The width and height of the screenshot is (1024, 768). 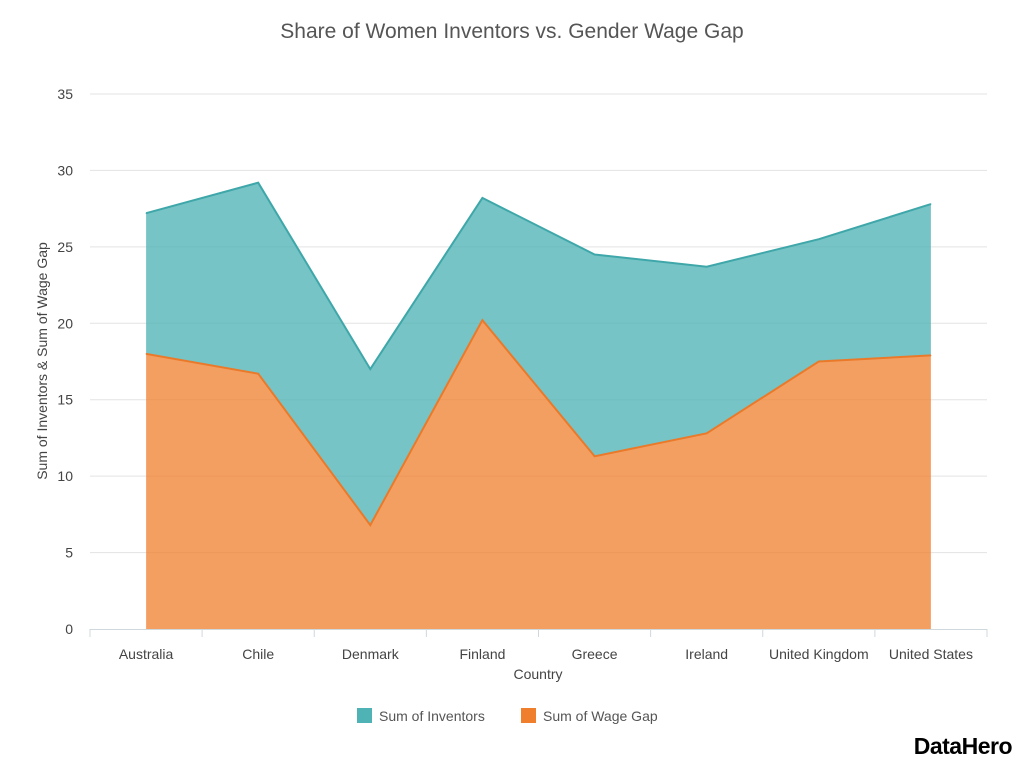 What do you see at coordinates (819, 654) in the screenshot?
I see `x-tick-label: United Kingdom` at bounding box center [819, 654].